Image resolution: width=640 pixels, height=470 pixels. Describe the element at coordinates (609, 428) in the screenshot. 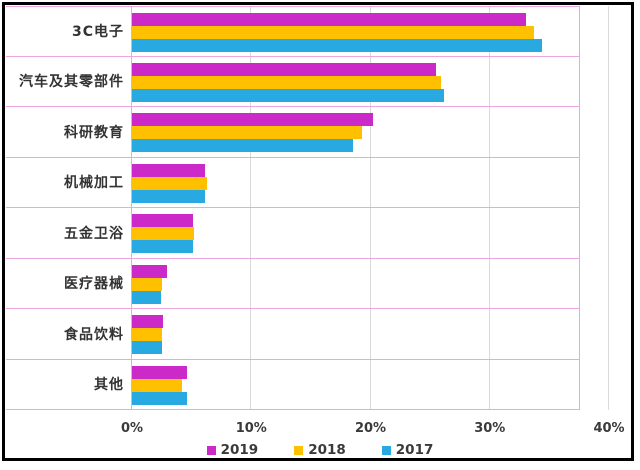

I see `x-tick-label: 40%` at that location.